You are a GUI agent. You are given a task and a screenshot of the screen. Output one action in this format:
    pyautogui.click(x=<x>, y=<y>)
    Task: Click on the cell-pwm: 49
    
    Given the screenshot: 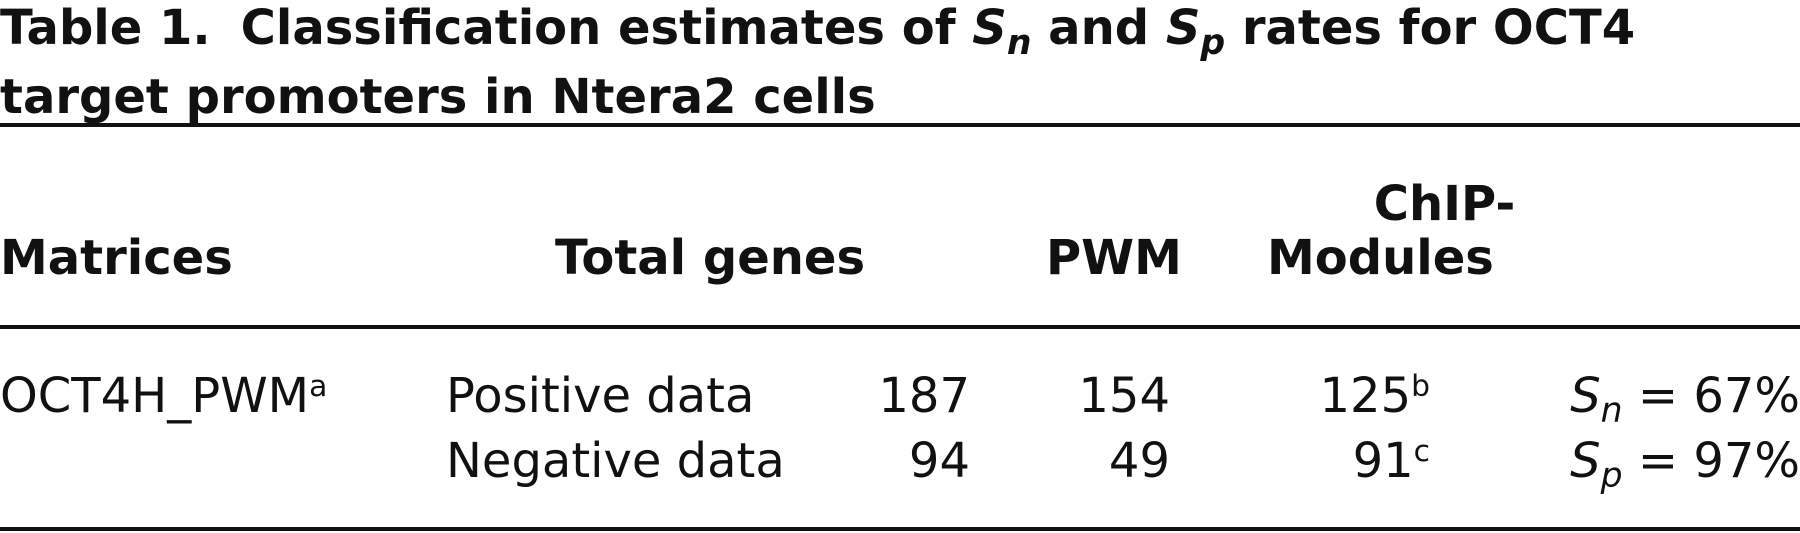 What is the action you would take?
    pyautogui.click(x=1139, y=461)
    